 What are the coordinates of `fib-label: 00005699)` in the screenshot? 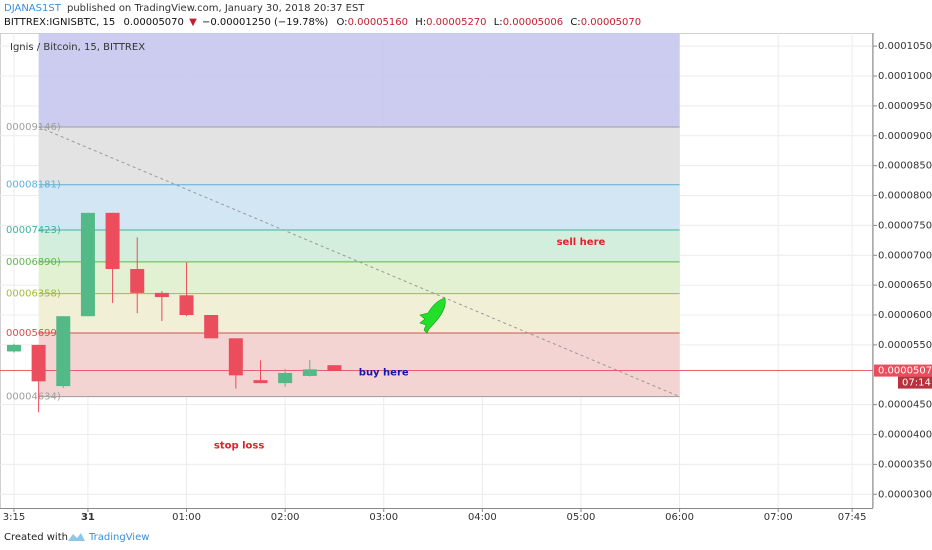 It's located at (33, 333).